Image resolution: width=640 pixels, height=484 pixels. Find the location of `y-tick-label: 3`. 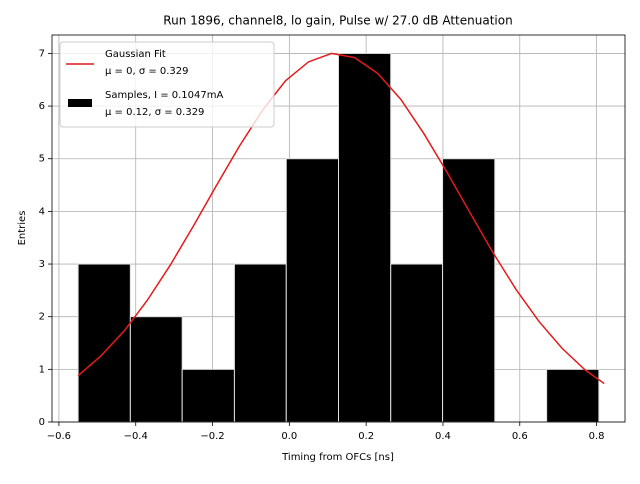

y-tick-label: 3 is located at coordinates (42, 264).